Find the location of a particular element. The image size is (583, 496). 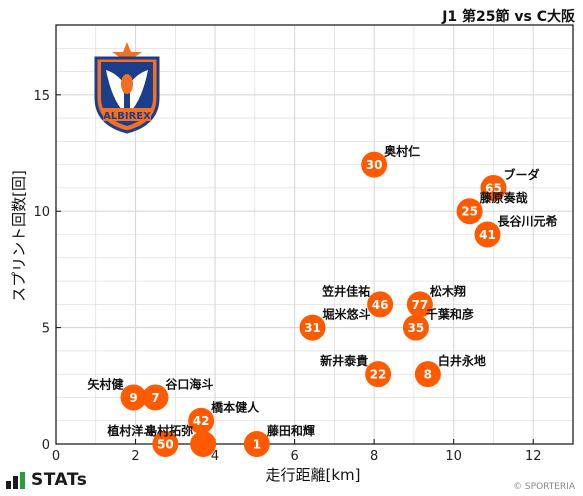

player-number-label: 1 is located at coordinates (257, 445).